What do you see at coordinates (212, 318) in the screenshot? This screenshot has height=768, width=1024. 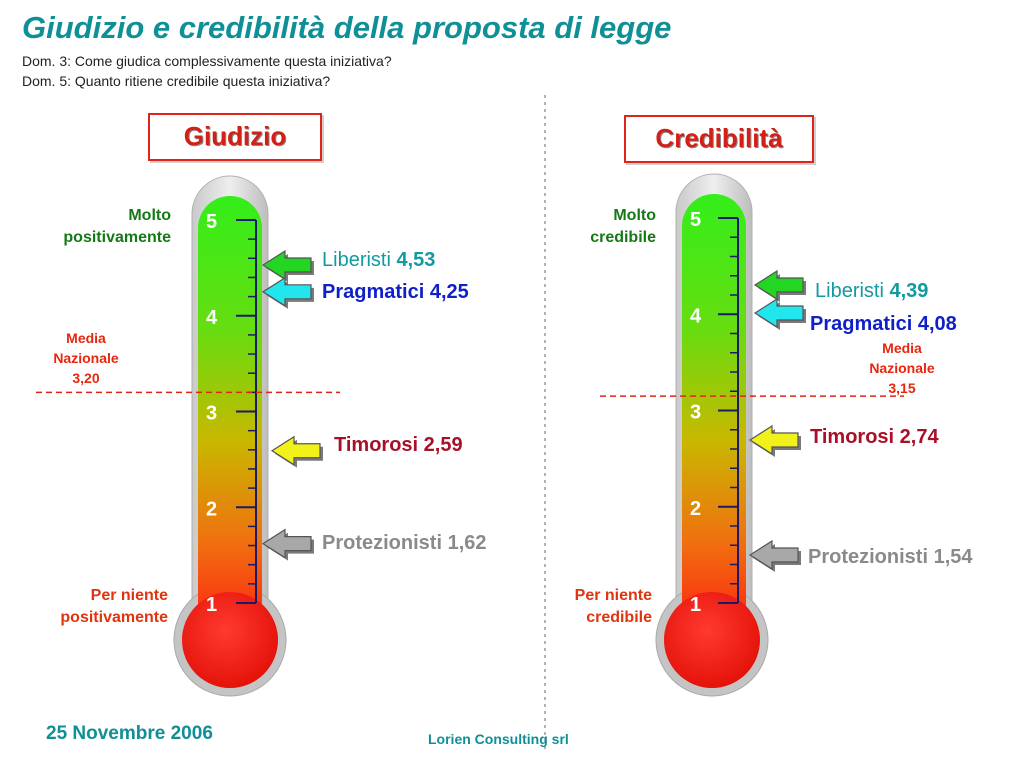 I see `scale-tick-label-left: 4` at bounding box center [212, 318].